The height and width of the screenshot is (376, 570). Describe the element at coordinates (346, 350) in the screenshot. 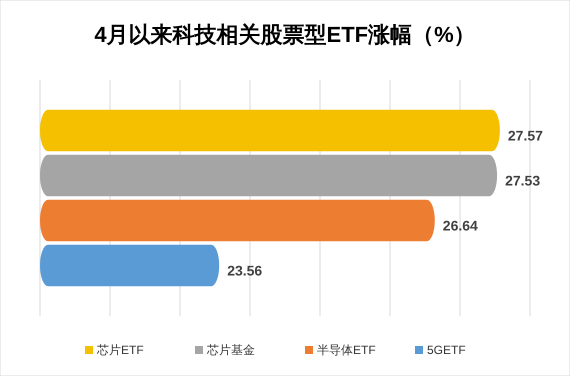

I see `legend-label: 半导体ETF` at that location.